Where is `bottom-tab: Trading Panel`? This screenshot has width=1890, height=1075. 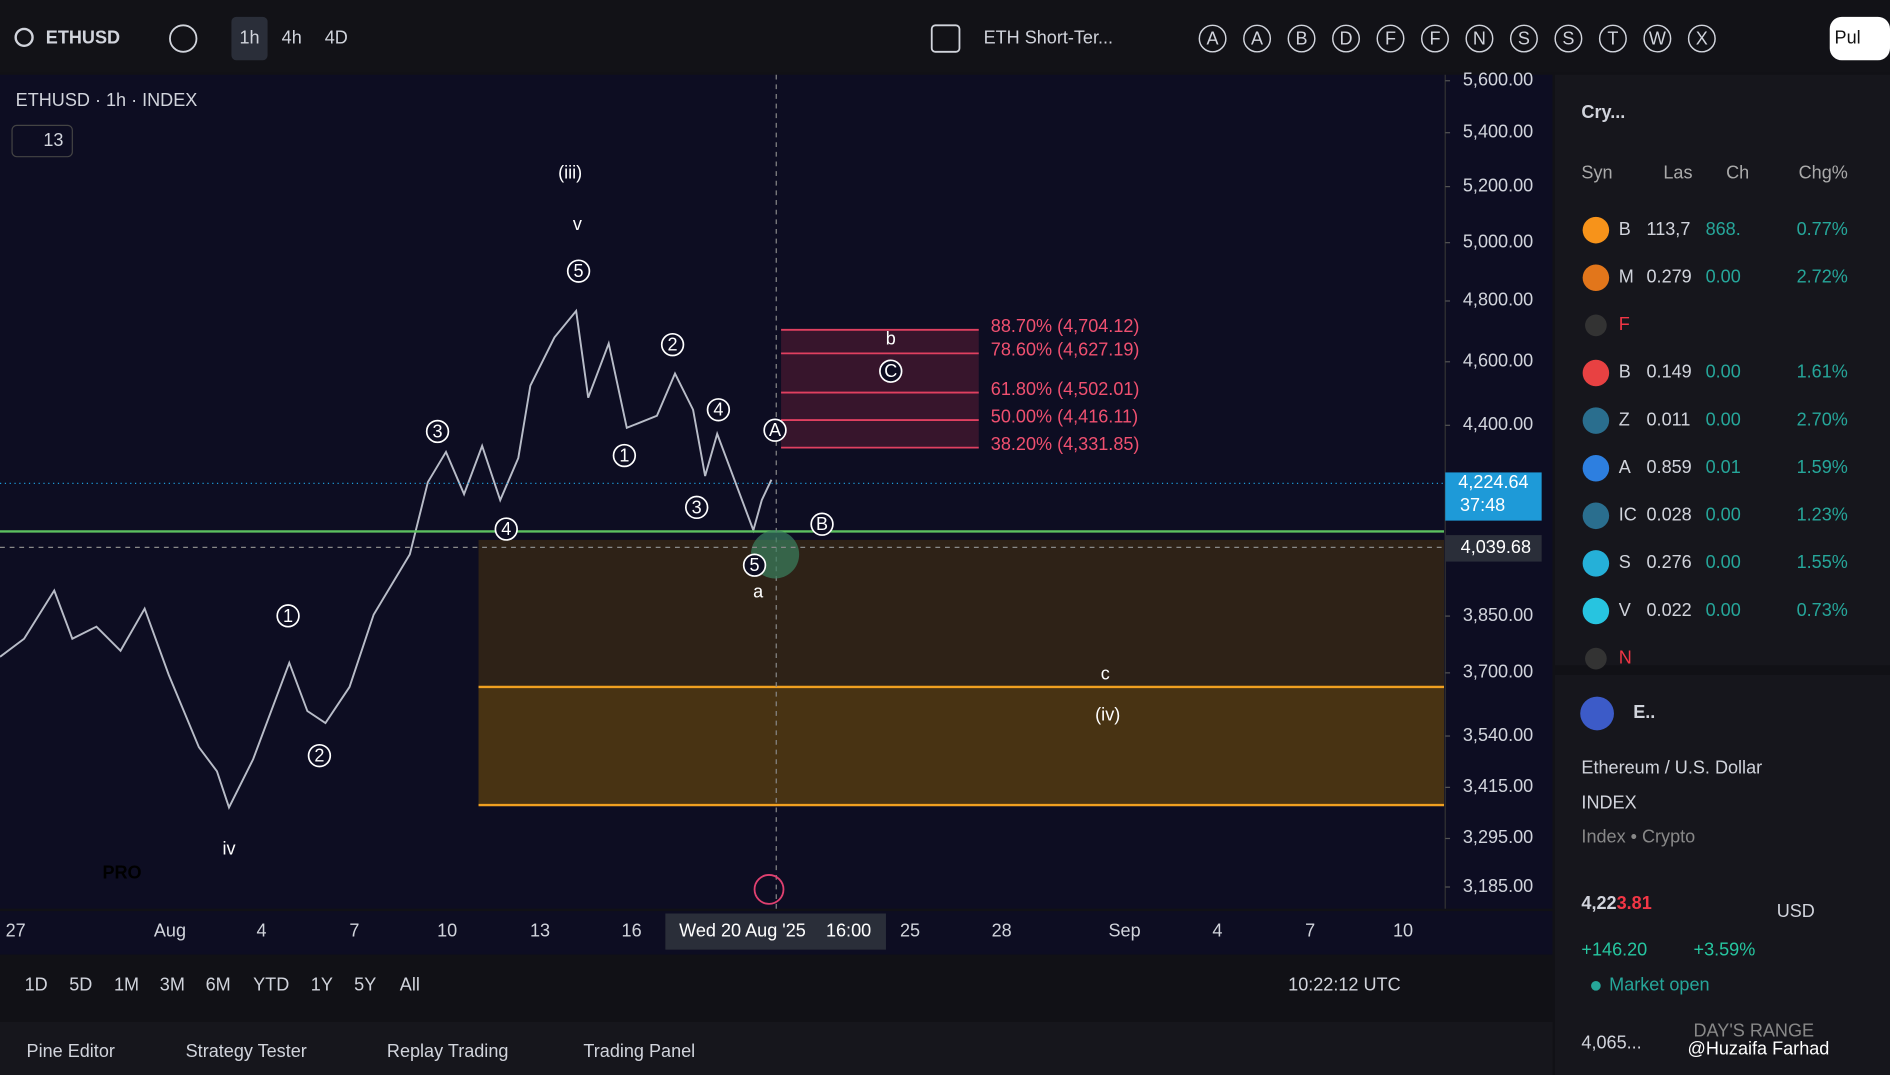
bottom-tab: Trading Panel is located at coordinates (639, 1051).